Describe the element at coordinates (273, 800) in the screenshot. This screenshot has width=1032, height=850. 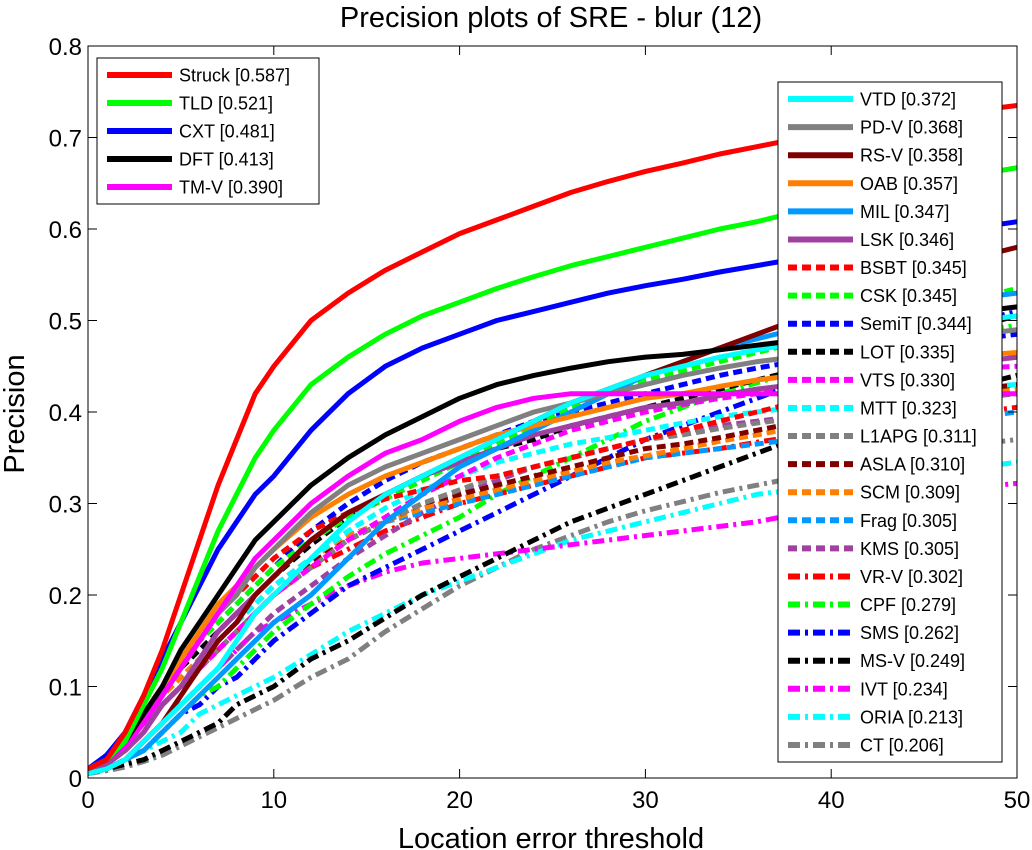
I see `x-tick-label: 10` at that location.